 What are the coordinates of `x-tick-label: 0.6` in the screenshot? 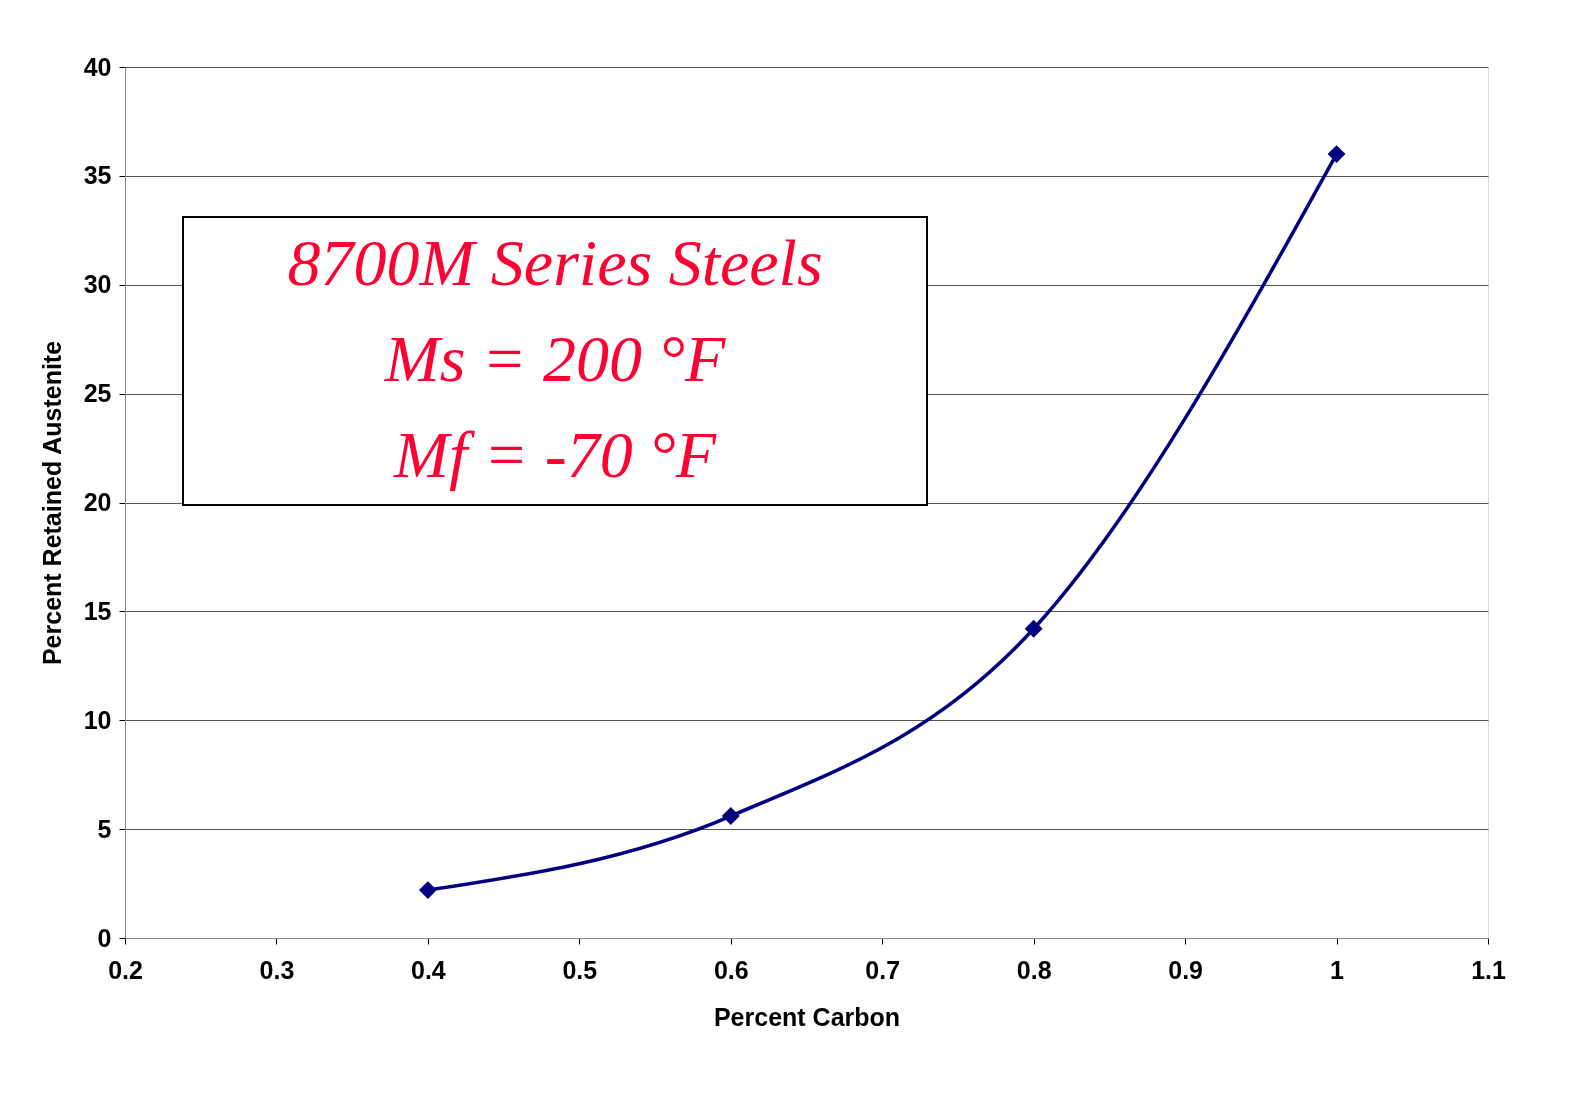 It's located at (731, 969).